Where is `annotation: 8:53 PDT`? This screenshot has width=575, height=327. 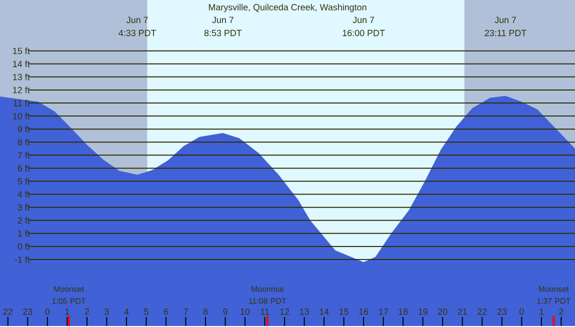 annotation: 8:53 PDT is located at coordinates (223, 33).